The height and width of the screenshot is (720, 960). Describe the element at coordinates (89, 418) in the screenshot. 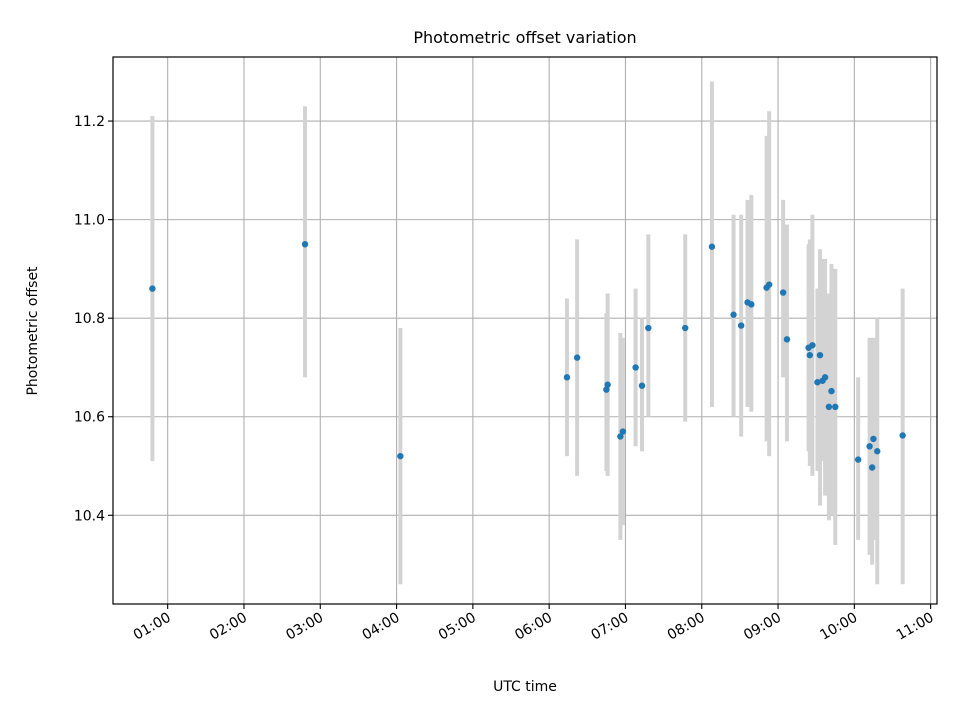

I see `y-tick-label: 10.6` at that location.